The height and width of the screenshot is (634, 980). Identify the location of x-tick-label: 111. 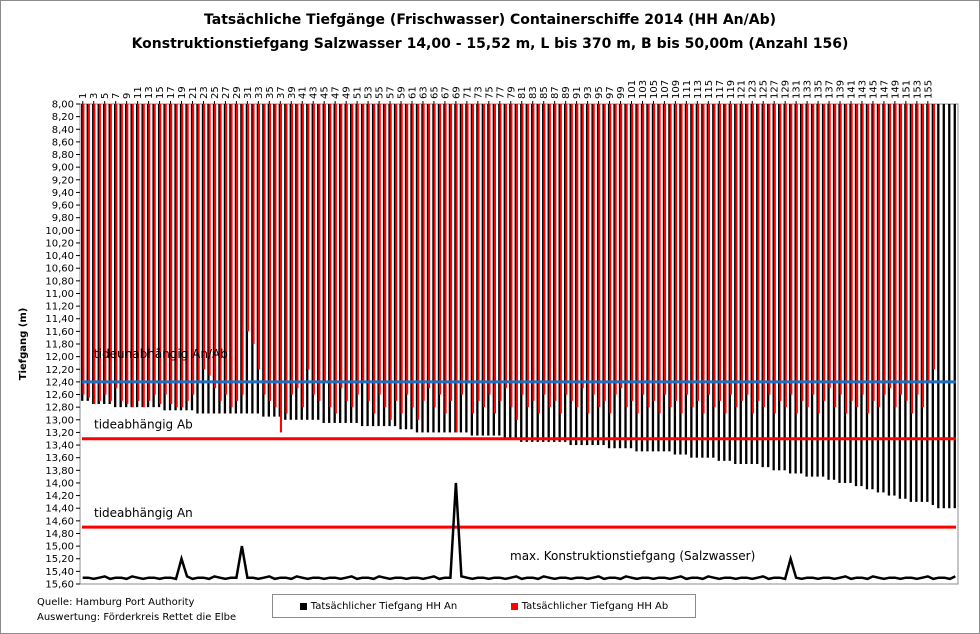
(687, 89).